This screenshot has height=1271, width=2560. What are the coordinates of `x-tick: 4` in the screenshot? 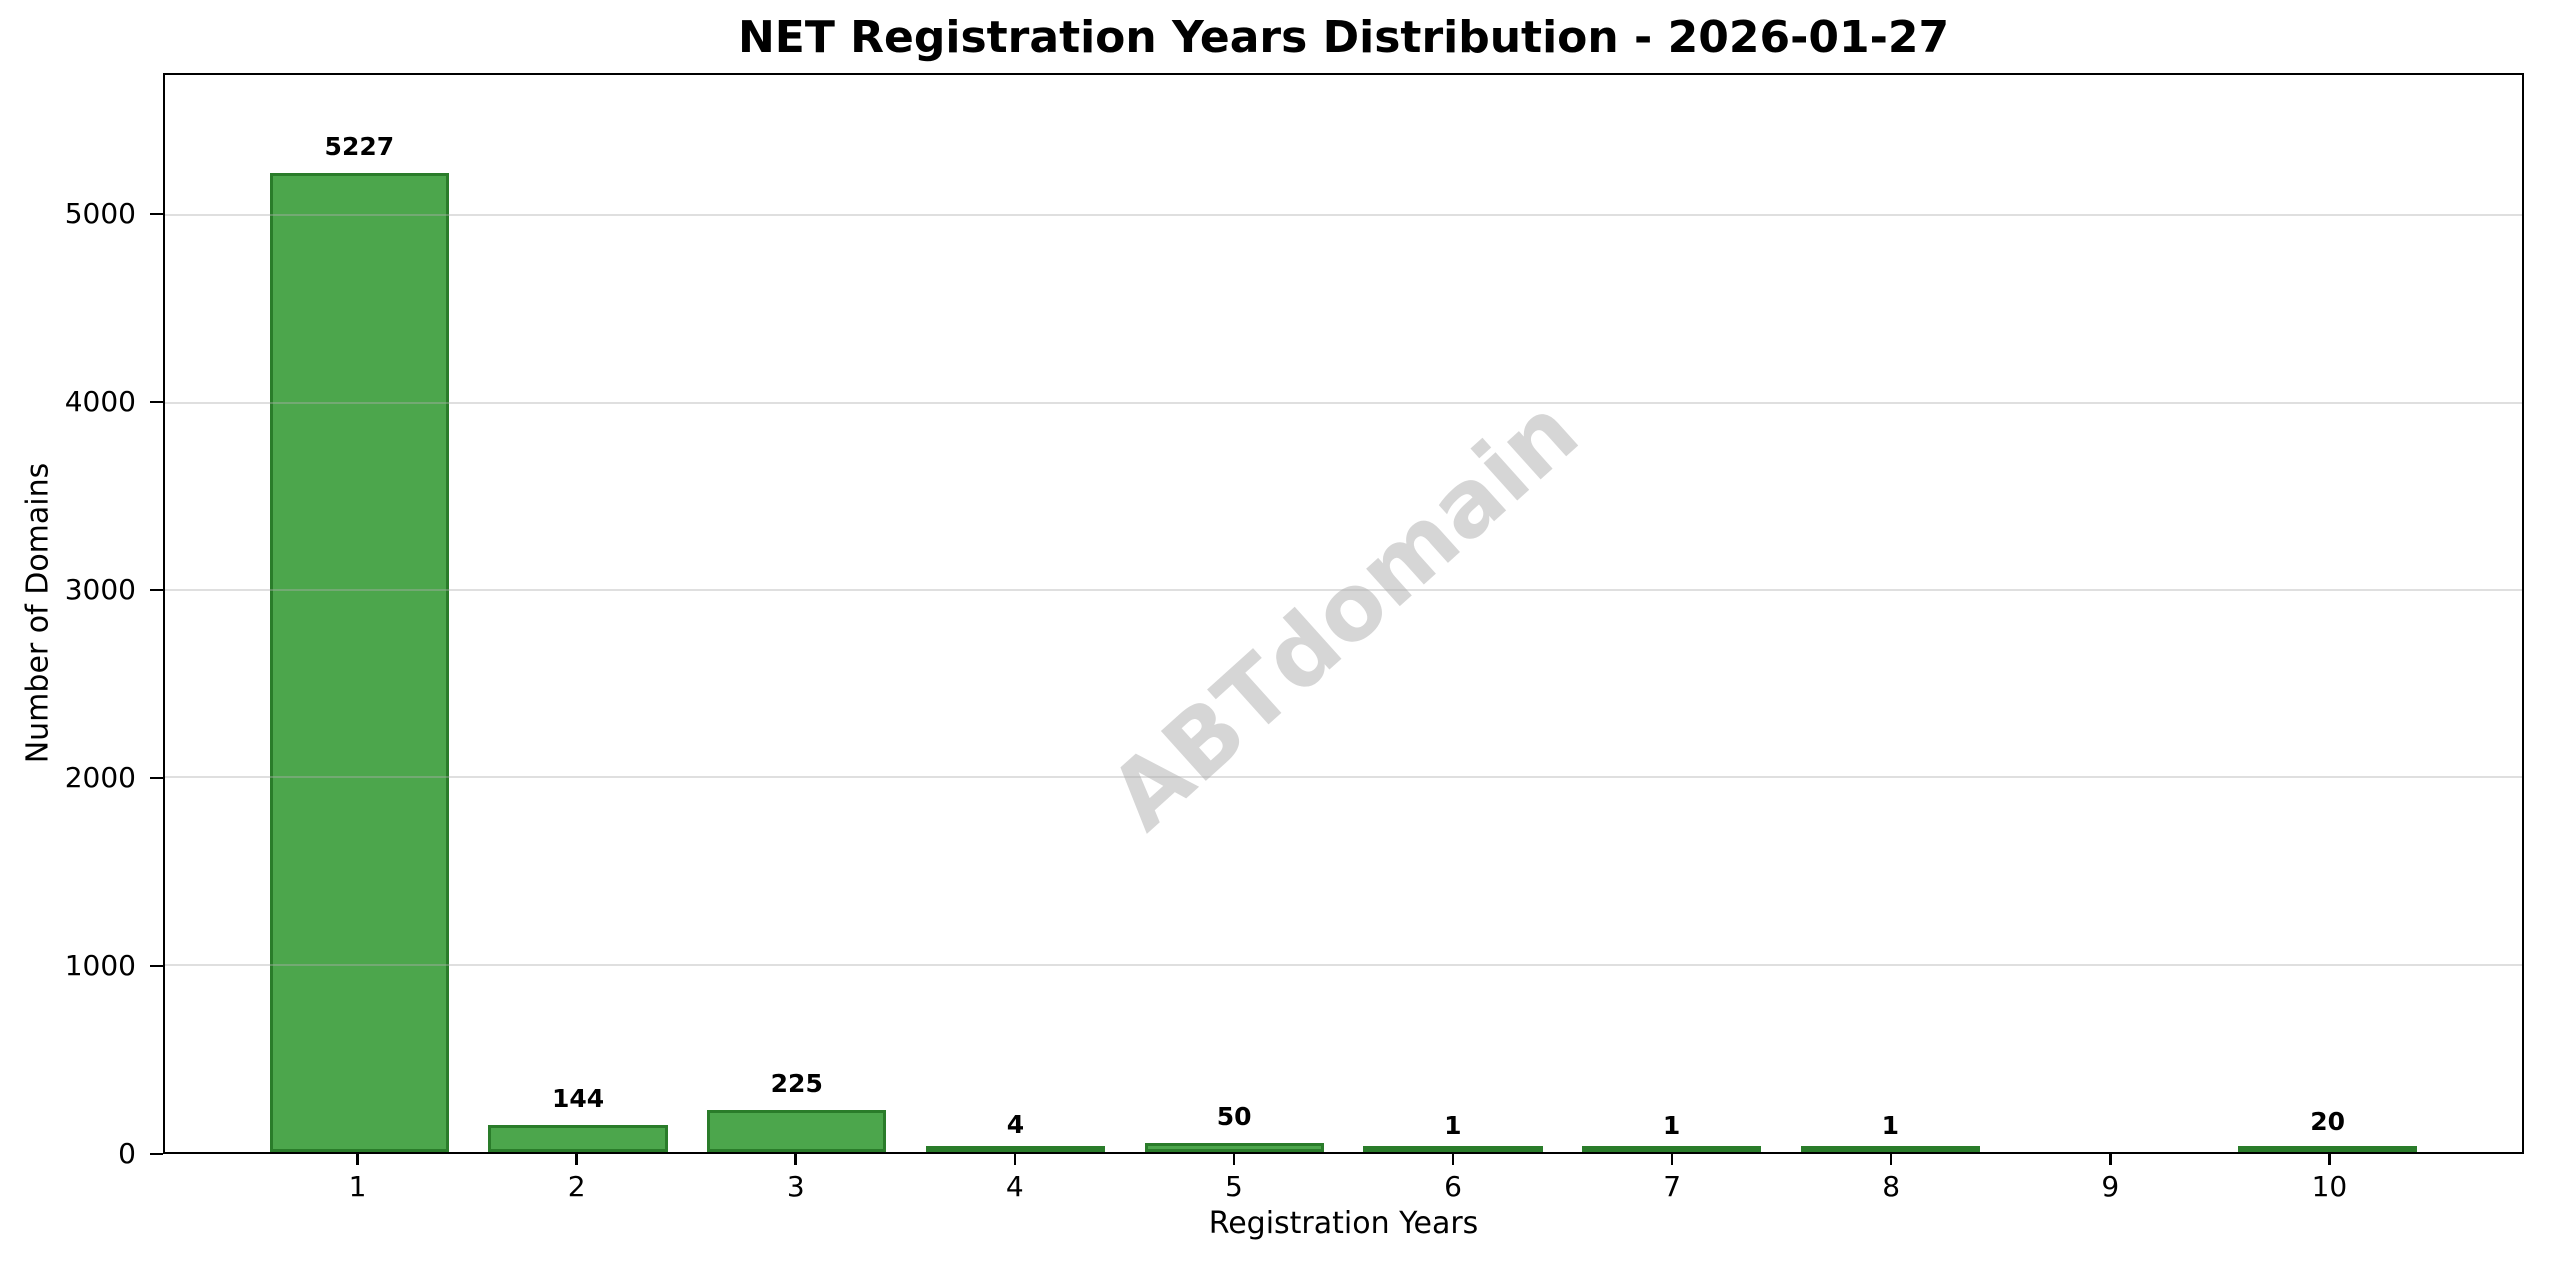 It's located at (1014, 1178).